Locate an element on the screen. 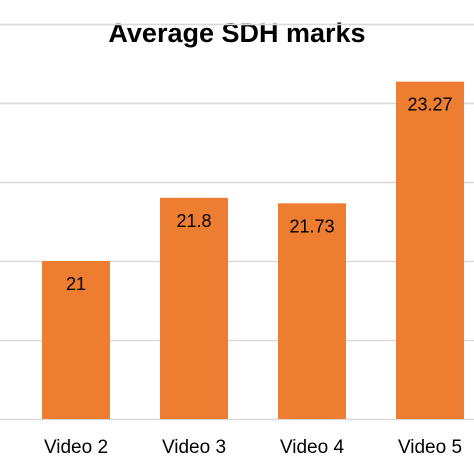 This screenshot has height=474, width=474. data-label: 21.8 is located at coordinates (193, 221).